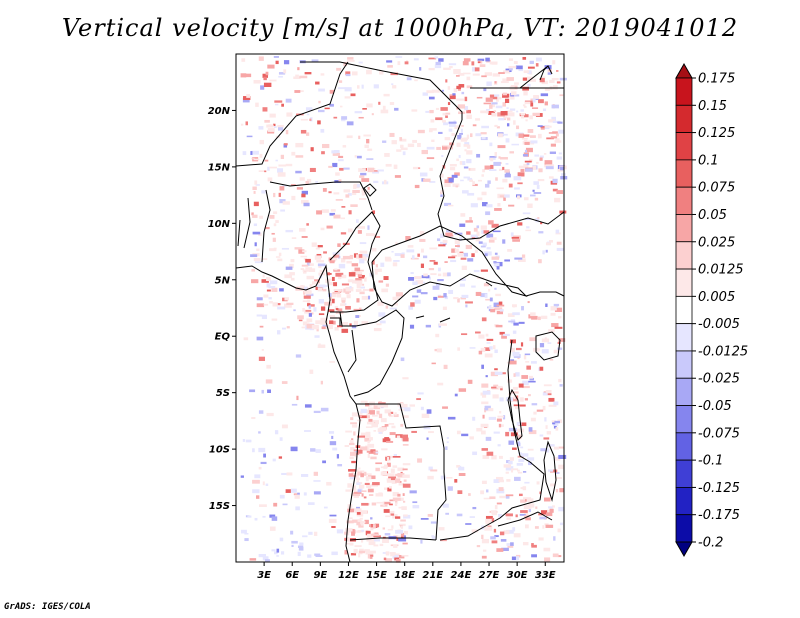  What do you see at coordinates (546, 73) in the screenshot?
I see `coast-red-sea` at bounding box center [546, 73].